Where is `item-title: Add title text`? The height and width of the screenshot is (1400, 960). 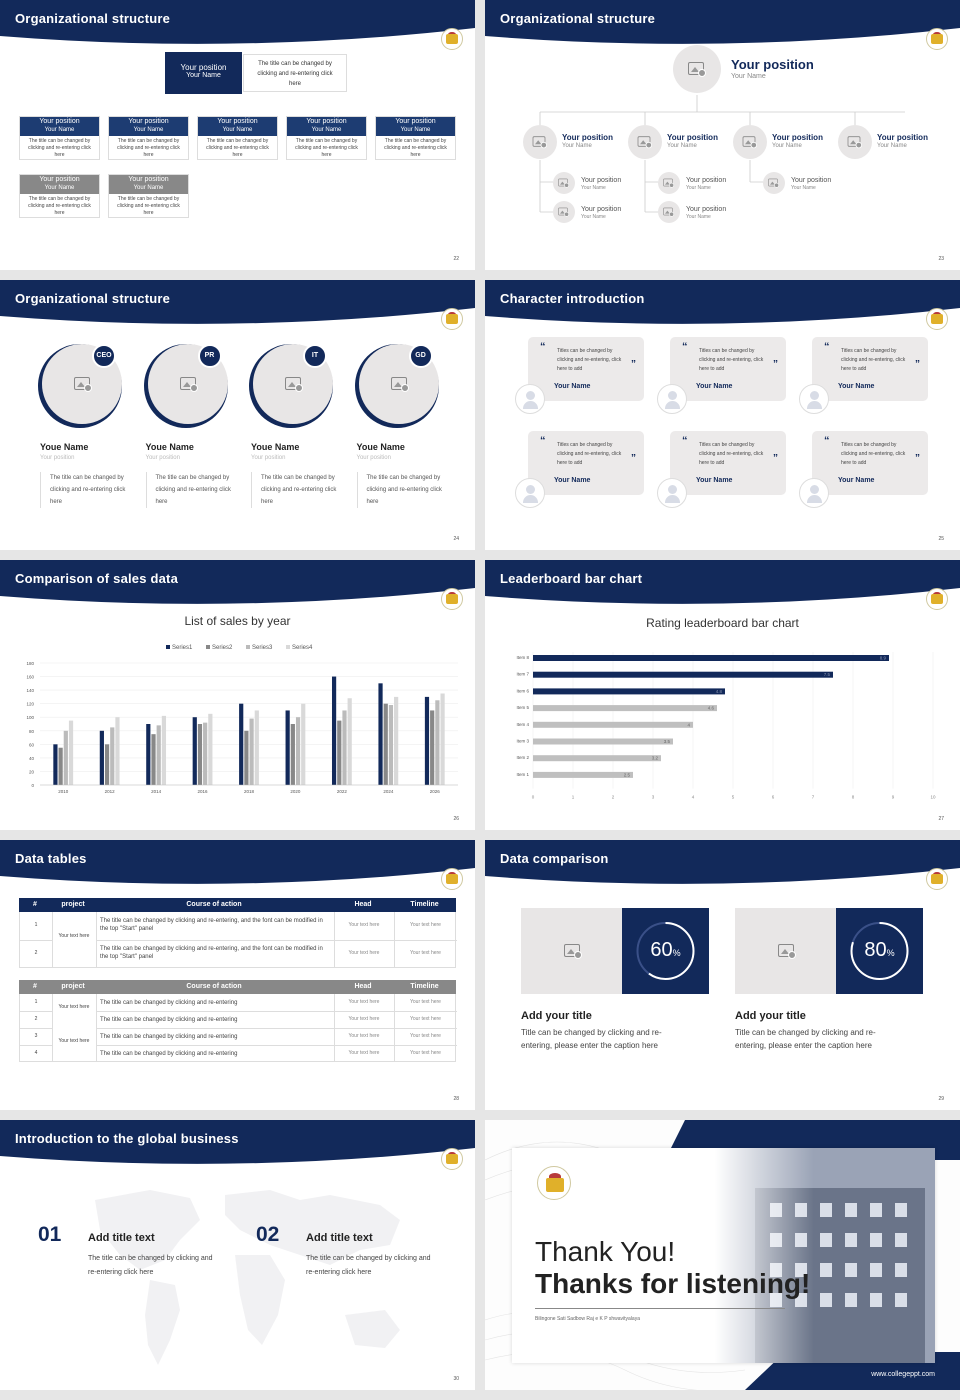 item-title: Add title text is located at coordinates (339, 1238).